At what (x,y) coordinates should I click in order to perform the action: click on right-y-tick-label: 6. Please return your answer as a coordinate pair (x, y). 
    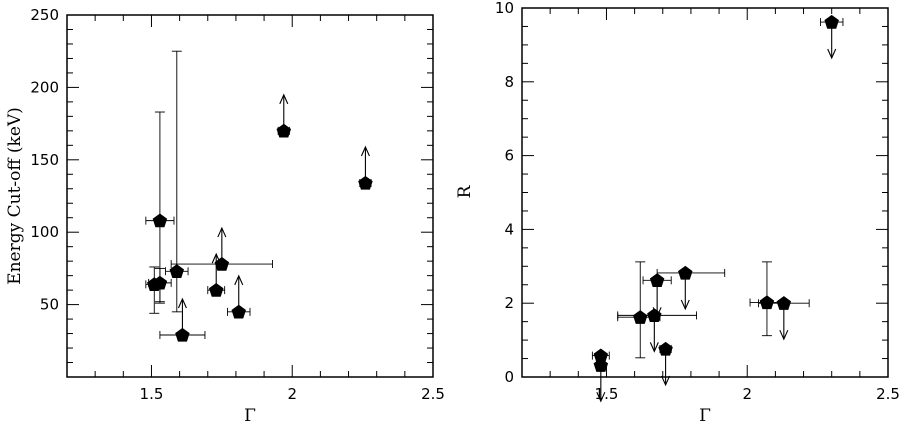
    Looking at the image, I should click on (509, 156).